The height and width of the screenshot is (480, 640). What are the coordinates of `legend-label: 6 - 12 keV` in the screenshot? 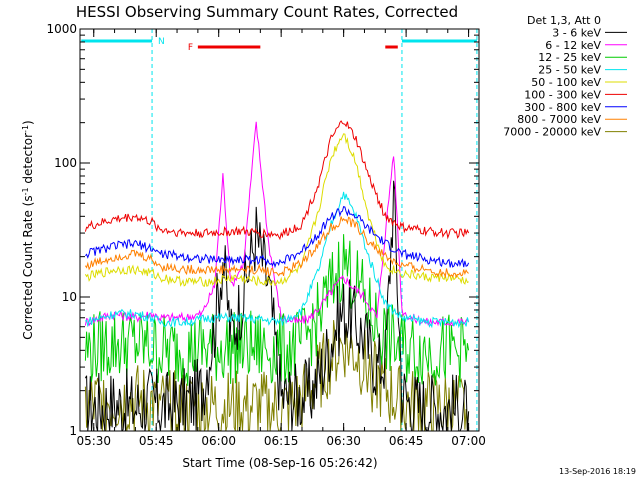 It's located at (573, 45).